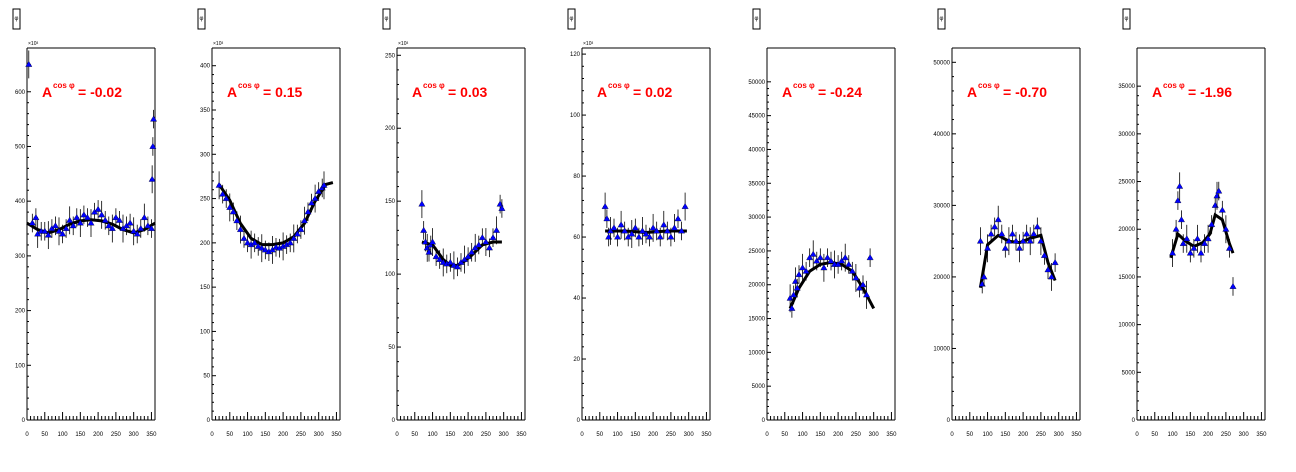  Describe the element at coordinates (706, 435) in the screenshot. I see `x-tick-label: 350` at that location.